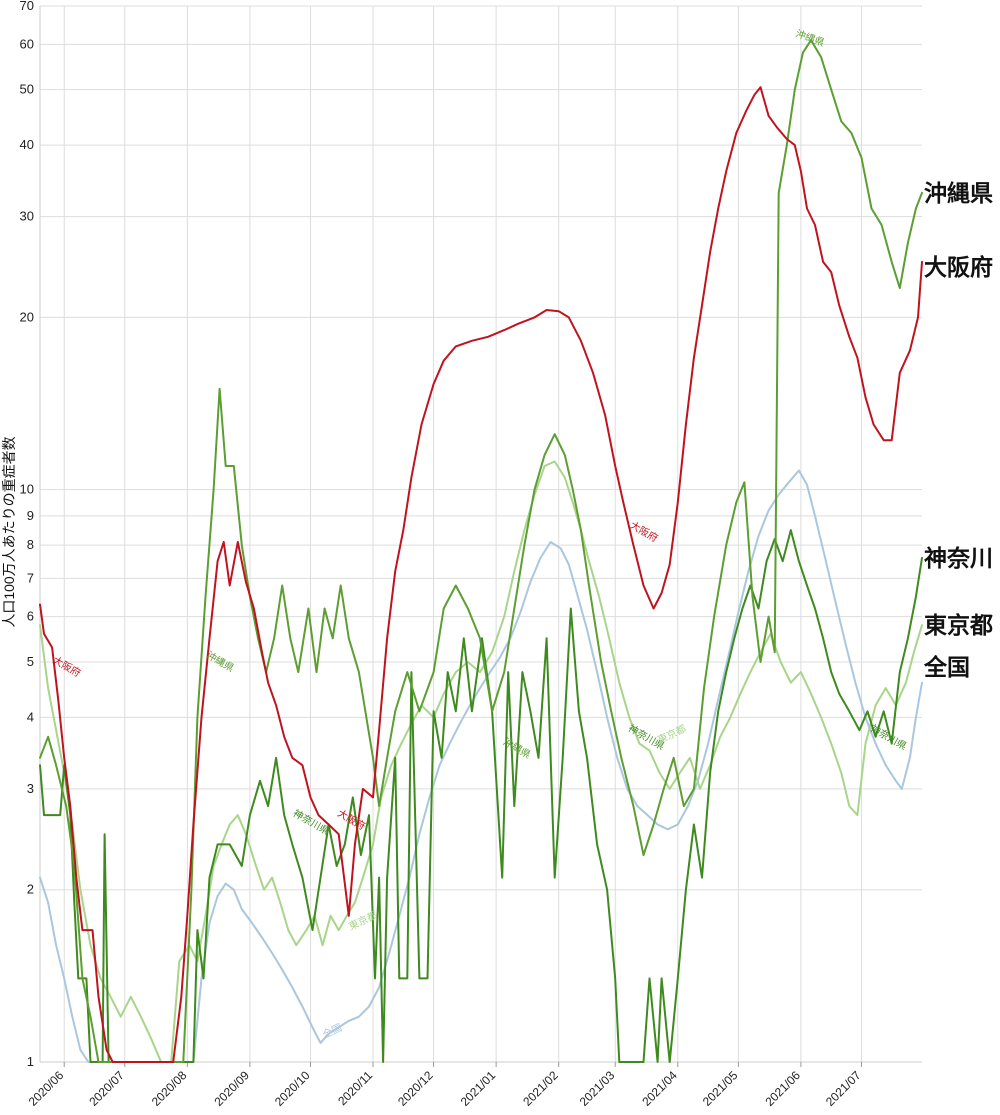 The width and height of the screenshot is (1000, 1115). I want to click on x-tick-label: 2021/04, so click(659, 1088).